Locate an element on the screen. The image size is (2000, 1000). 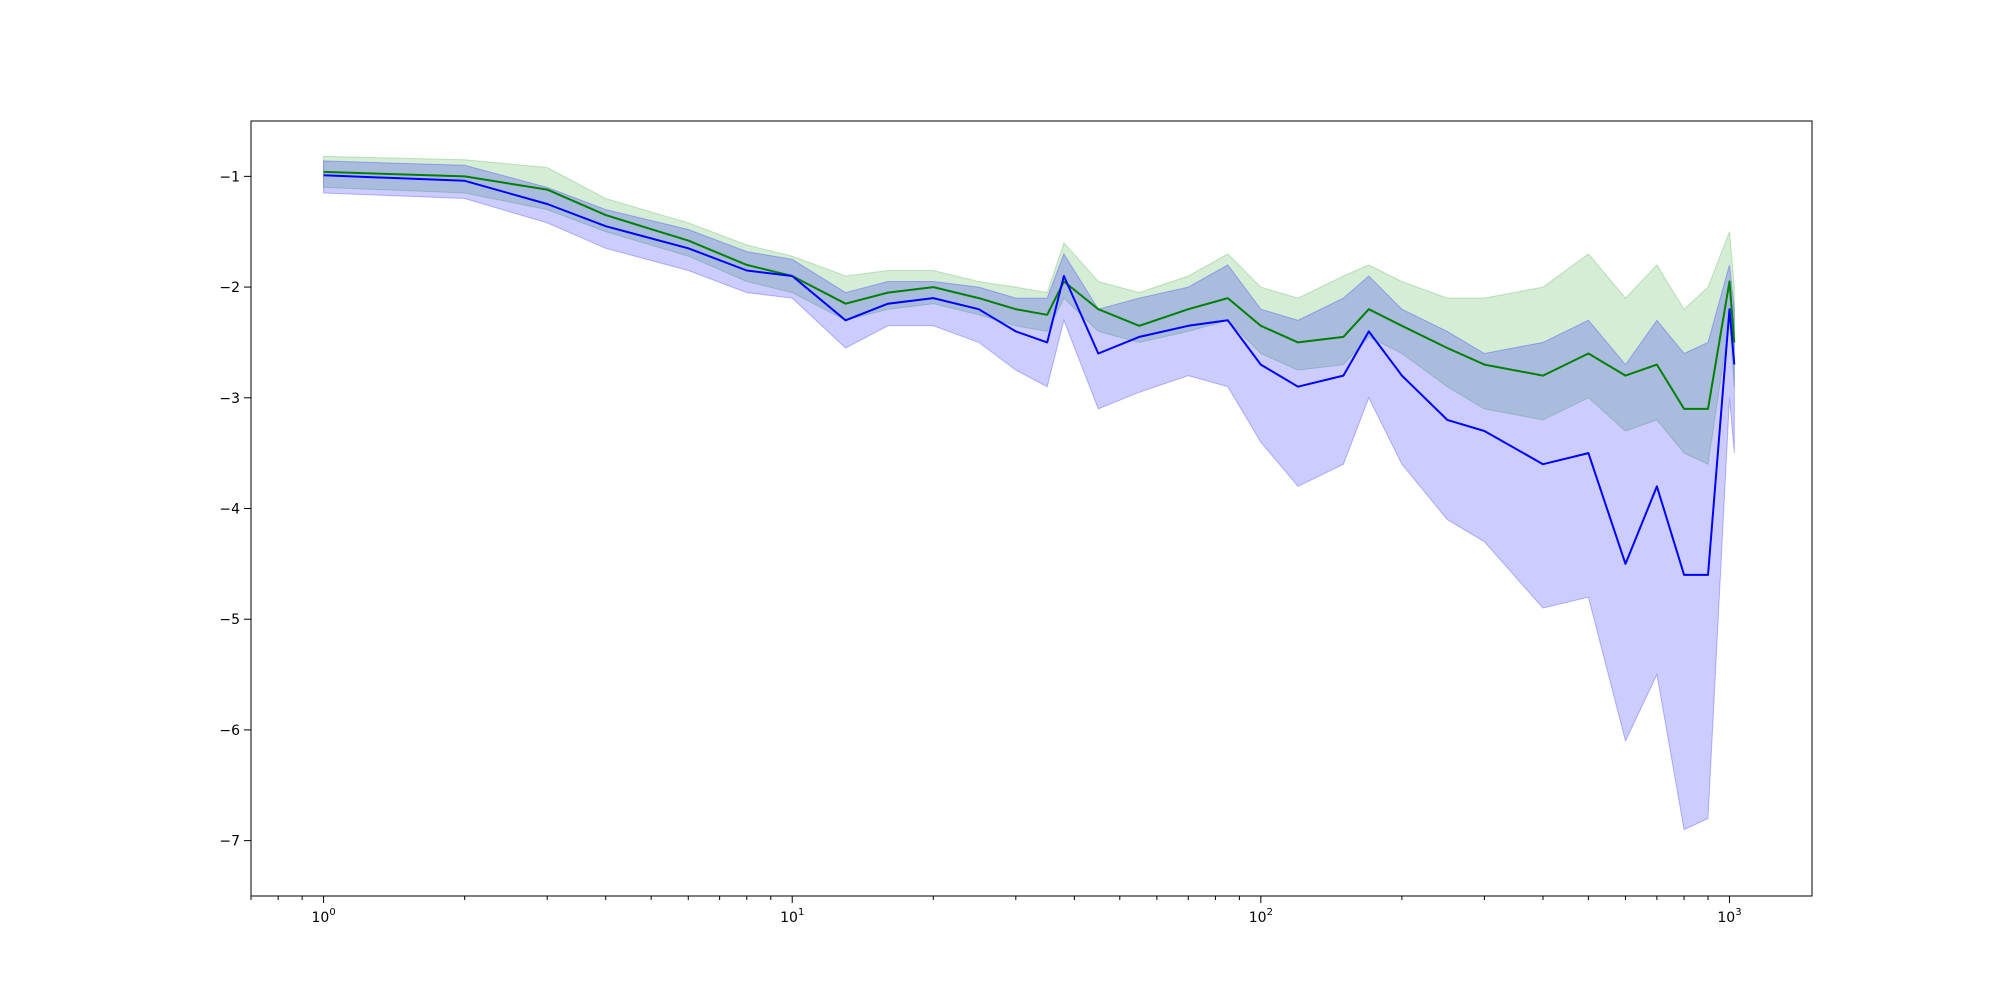
y-tick-label-2: −3 is located at coordinates (229, 399).